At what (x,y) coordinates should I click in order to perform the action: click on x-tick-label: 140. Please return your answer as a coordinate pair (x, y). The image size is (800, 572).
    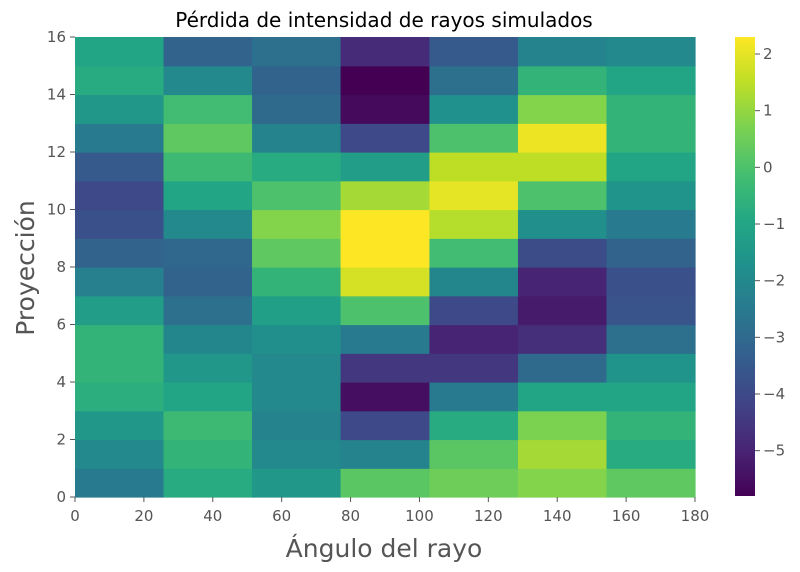
    Looking at the image, I should click on (557, 516).